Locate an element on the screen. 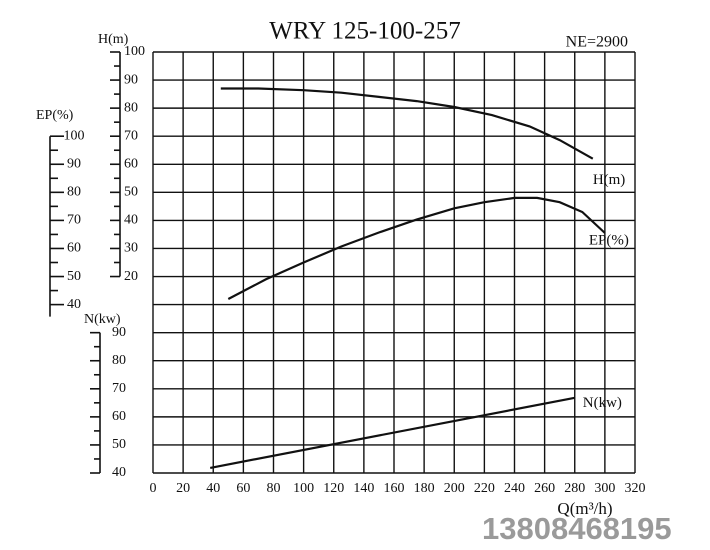 This screenshot has width=710, height=550. x-tick-label: 160 is located at coordinates (394, 488).